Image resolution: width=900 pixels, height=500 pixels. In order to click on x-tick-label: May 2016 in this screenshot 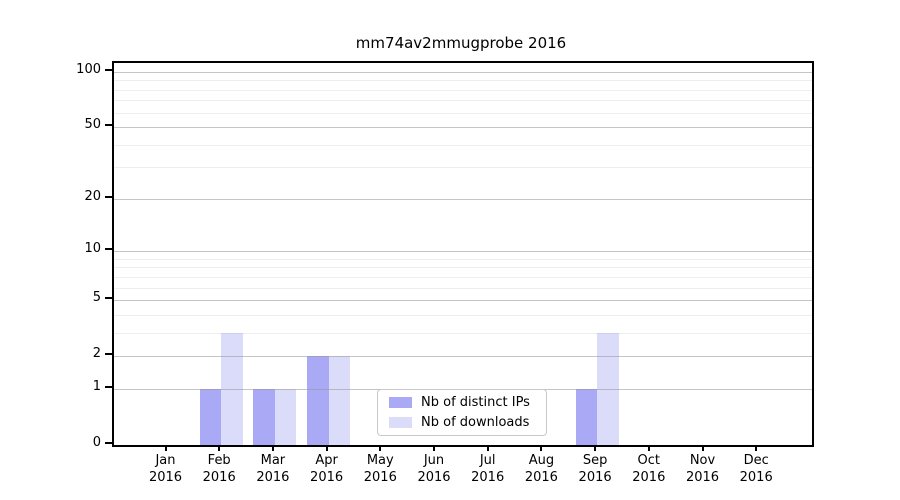, I will do `click(380, 469)`.